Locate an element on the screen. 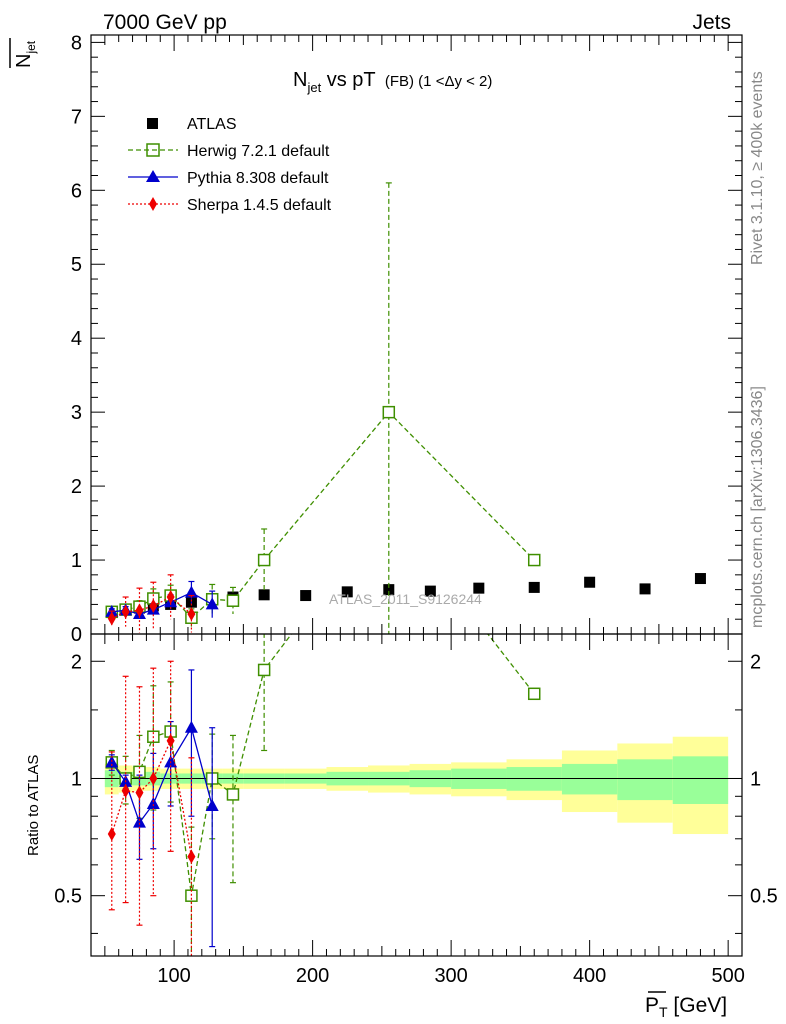  y-tick-label: 6 is located at coordinates (76, 191).